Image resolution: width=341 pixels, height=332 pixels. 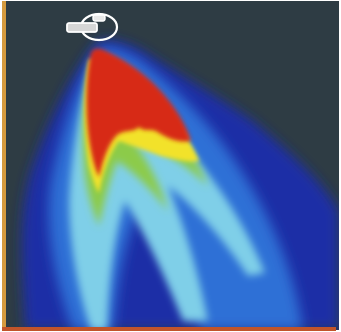 What do you see at coordinates (92, 27) in the screenshot?
I see `probe-icon` at bounding box center [92, 27].